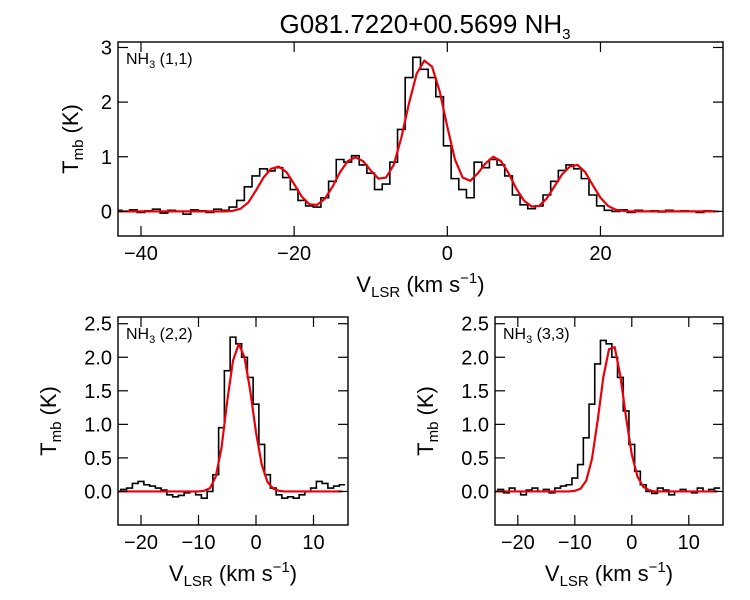  What do you see at coordinates (106, 48) in the screenshot?
I see `y-tick-label: 3` at bounding box center [106, 48].